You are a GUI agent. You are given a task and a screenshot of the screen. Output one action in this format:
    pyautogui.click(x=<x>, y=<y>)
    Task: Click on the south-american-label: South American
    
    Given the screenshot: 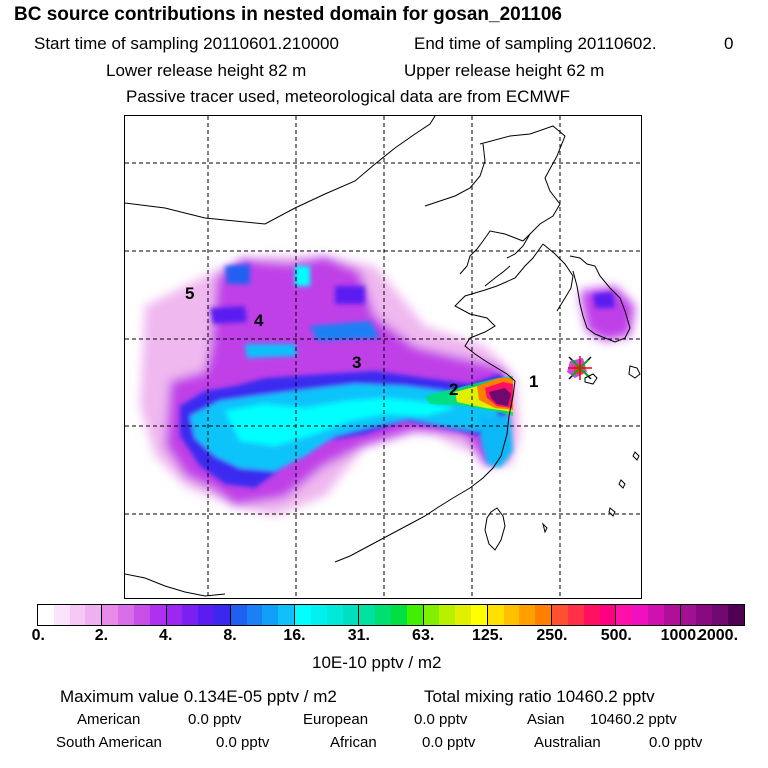 What is the action you would take?
    pyautogui.click(x=109, y=742)
    